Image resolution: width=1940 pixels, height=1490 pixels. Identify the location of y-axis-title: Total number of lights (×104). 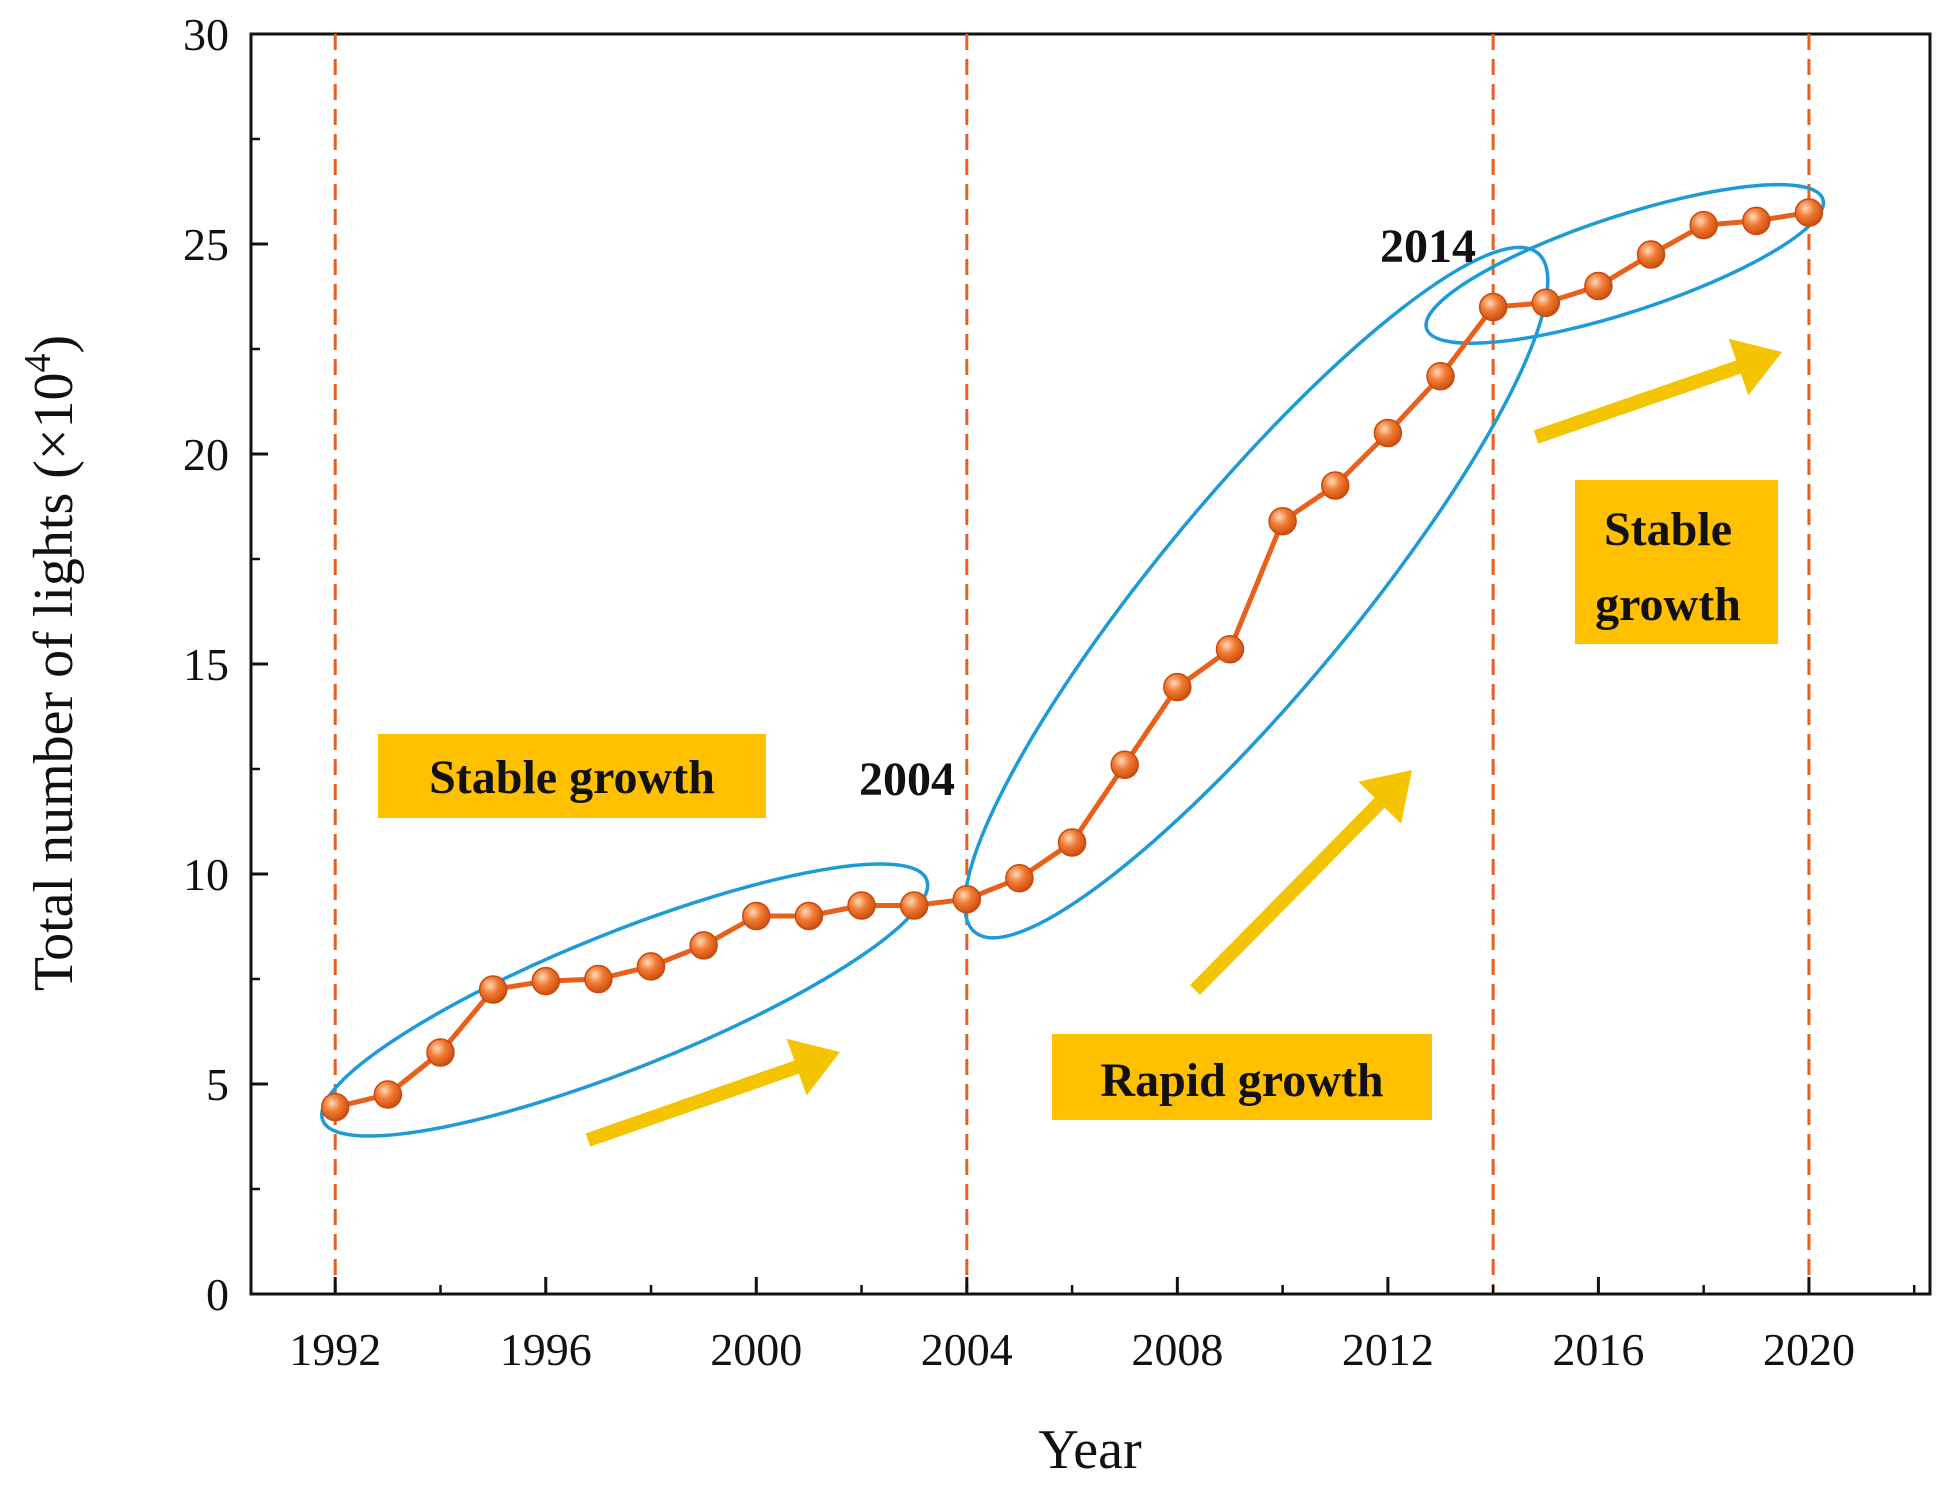
(51, 663).